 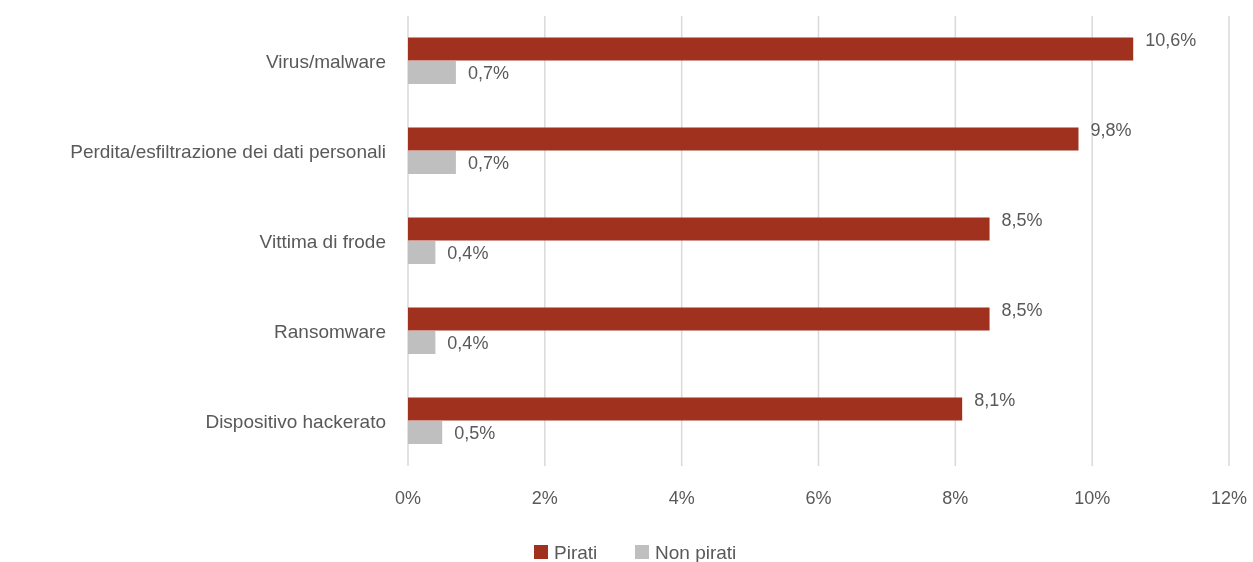 What do you see at coordinates (1229, 498) in the screenshot?
I see `x-tick-label: 12%` at bounding box center [1229, 498].